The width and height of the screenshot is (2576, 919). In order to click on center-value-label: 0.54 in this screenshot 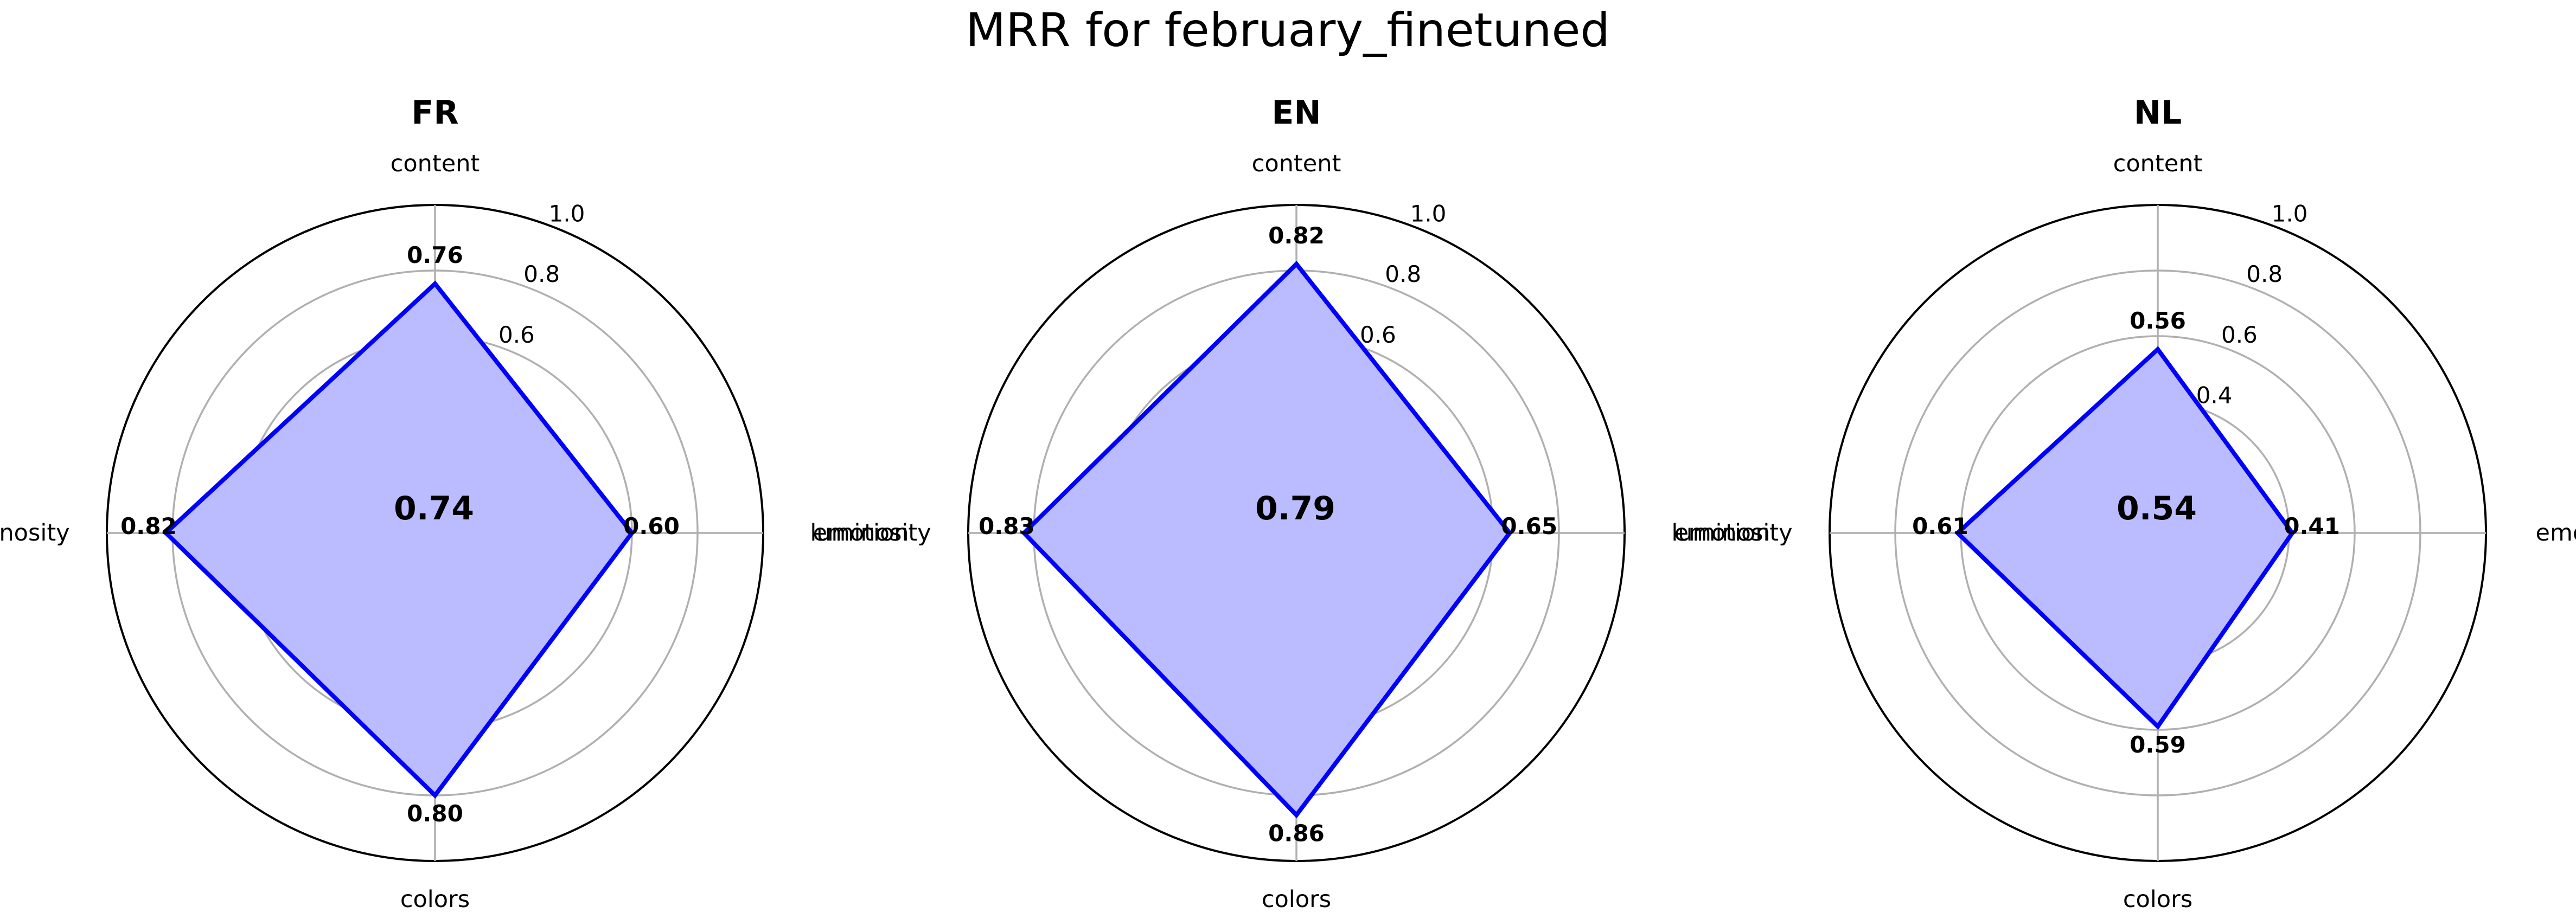, I will do `click(2157, 509)`.